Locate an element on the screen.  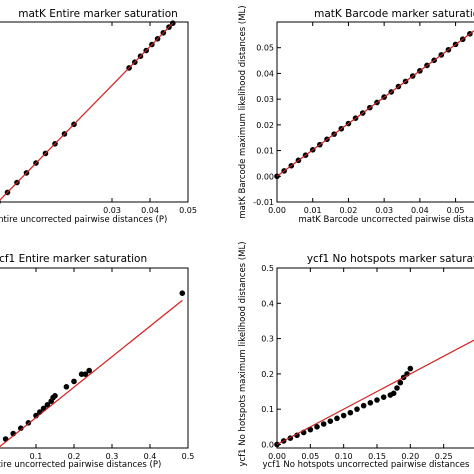
x-tick-label: 0.1 is located at coordinates (36, 456).